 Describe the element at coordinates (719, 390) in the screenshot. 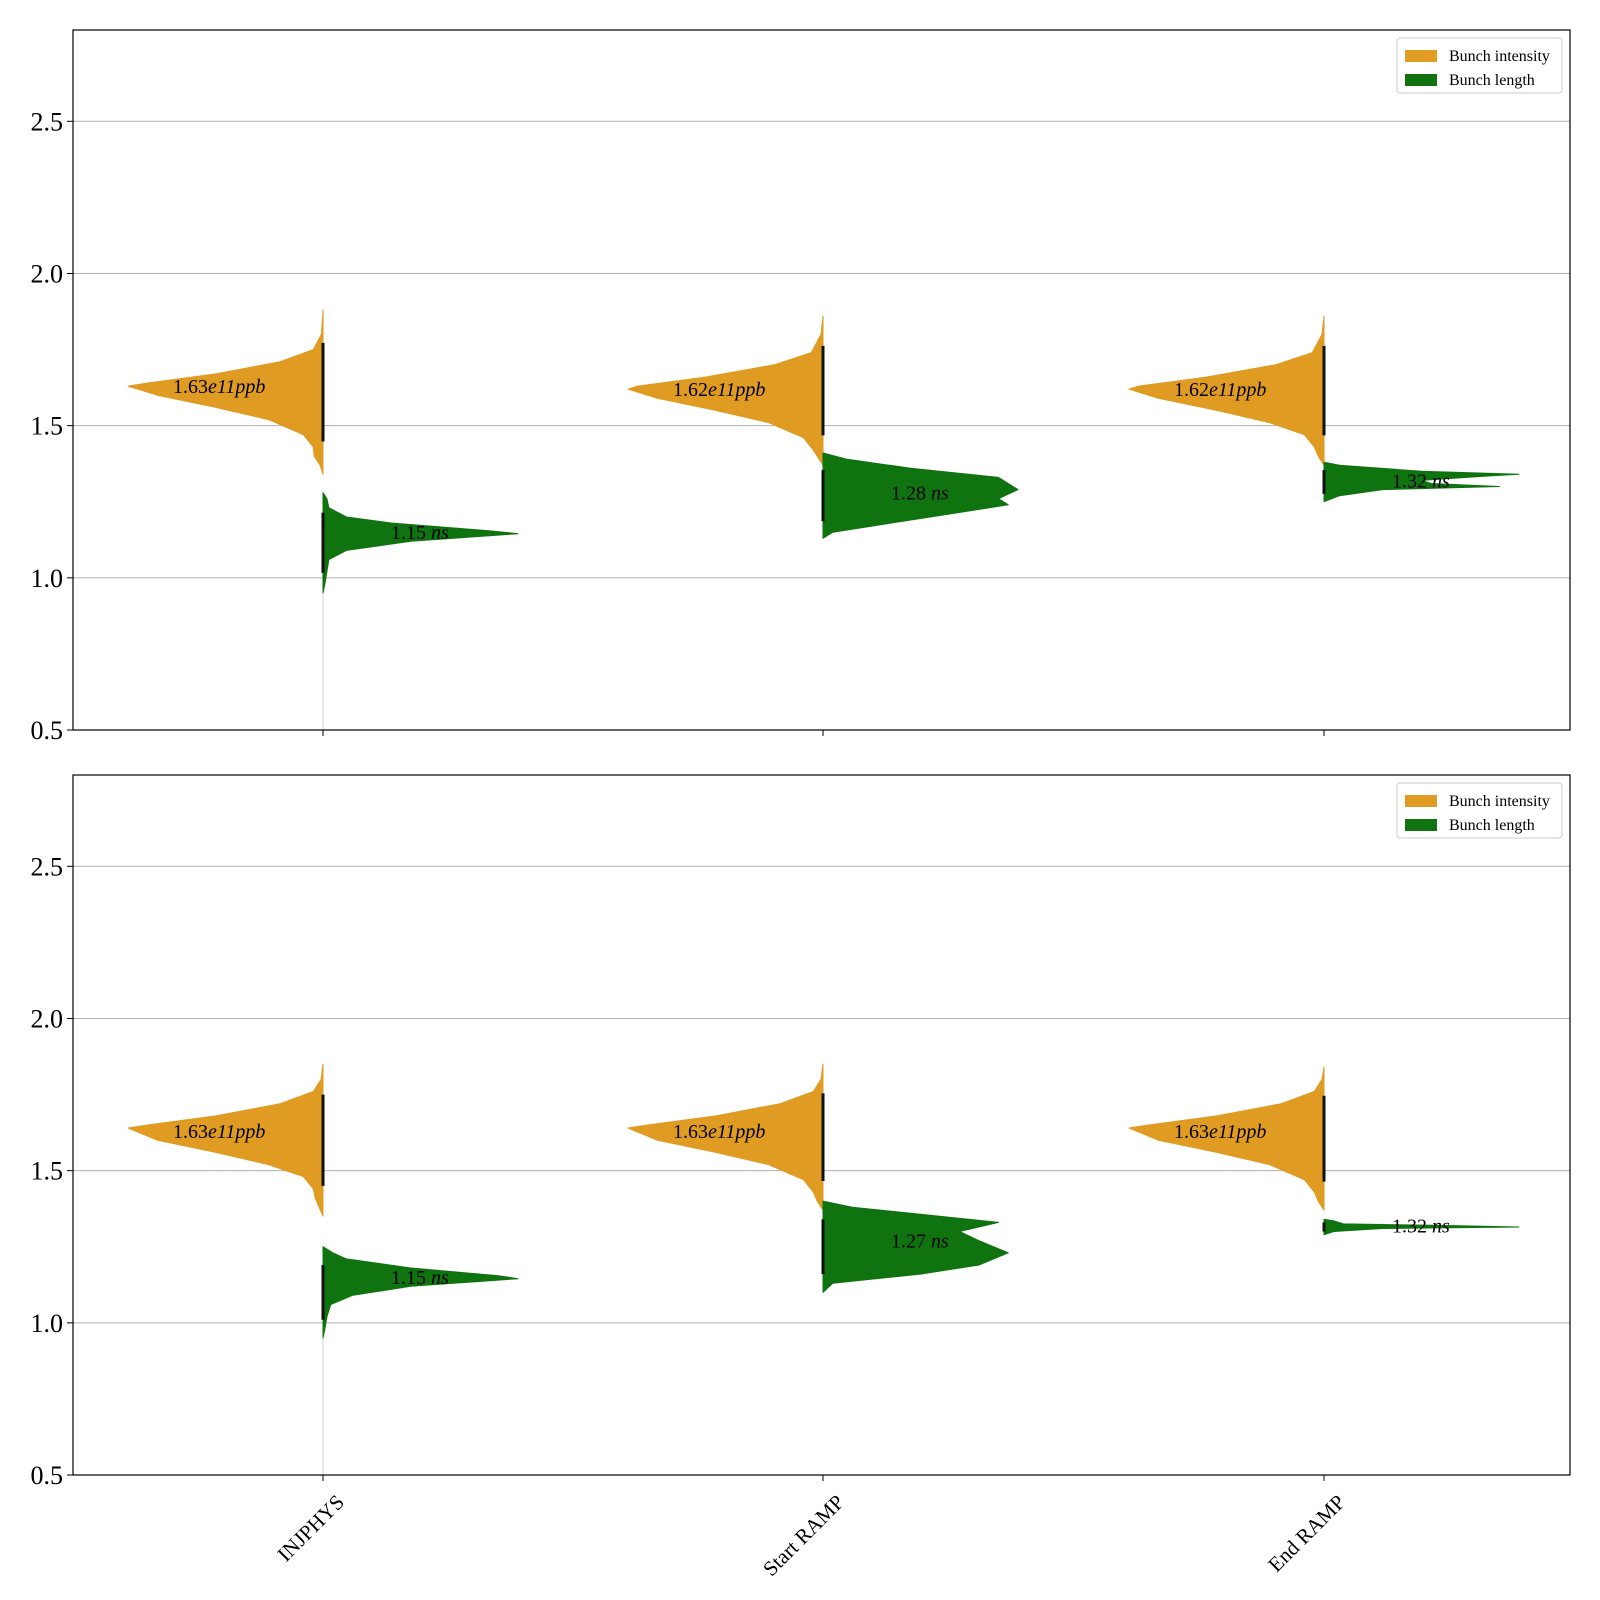

I see `annotation-bunch-intensity-start-ramp: 1.62e11ppb` at that location.